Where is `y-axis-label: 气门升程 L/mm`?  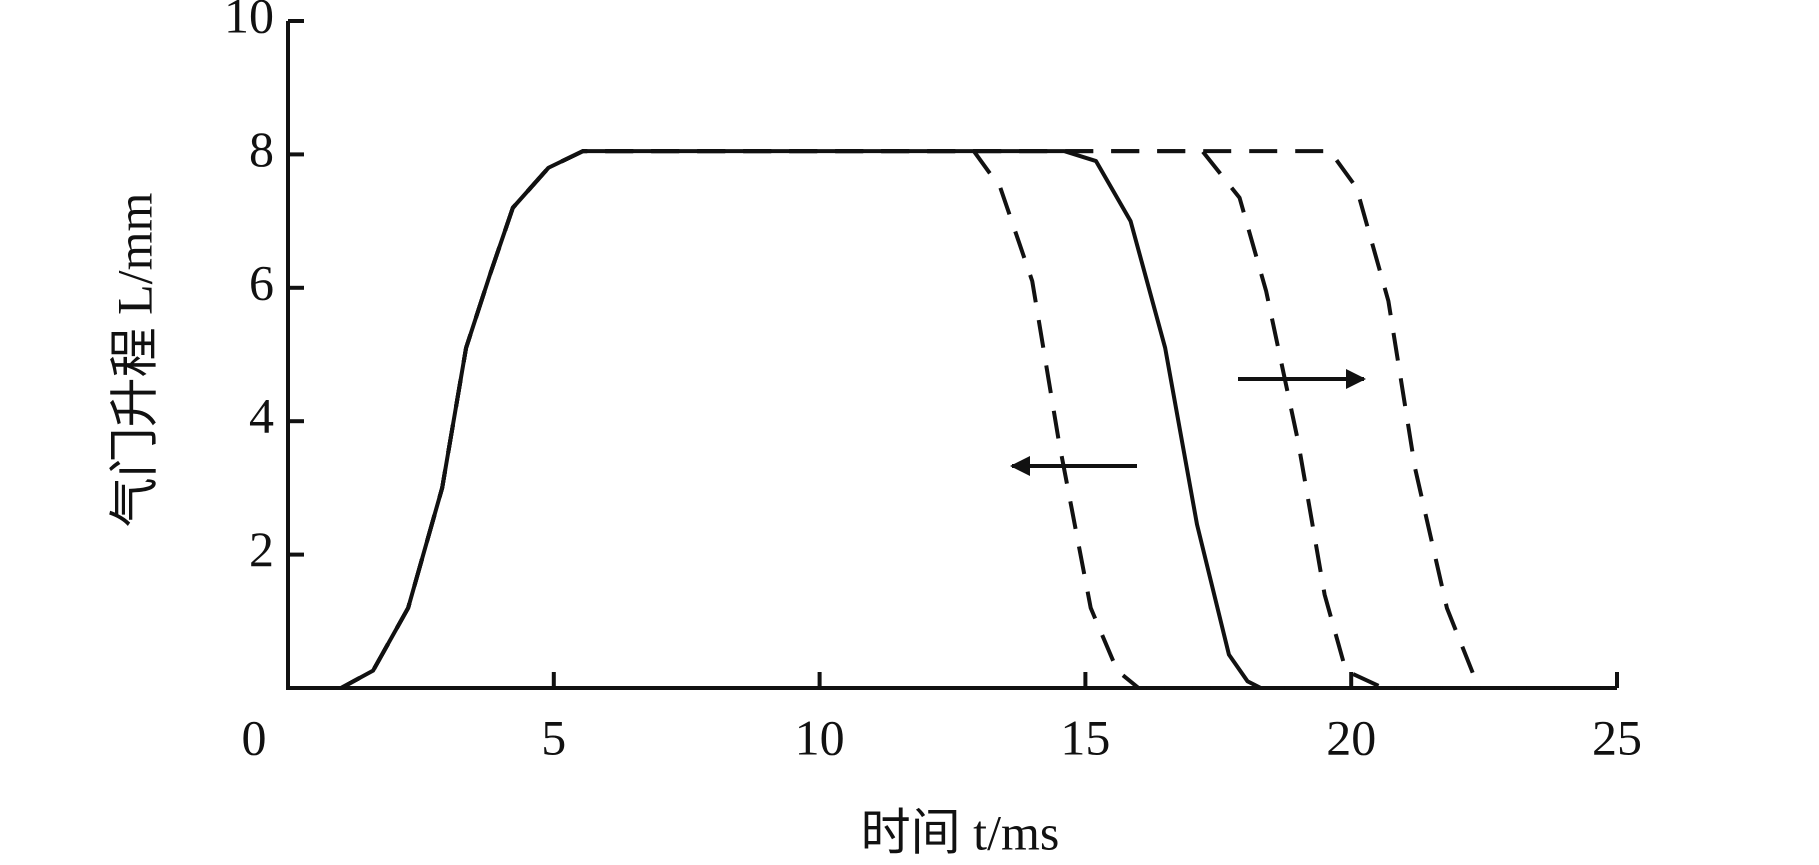 y-axis-label: 气门升程 L/mm is located at coordinates (134, 360).